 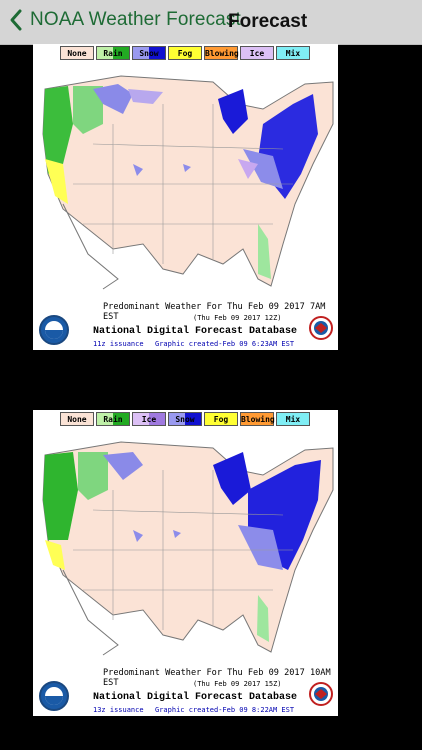 I want to click on map-subcaption: (Thu Feb 09 2017 15Z), so click(x=237, y=684).